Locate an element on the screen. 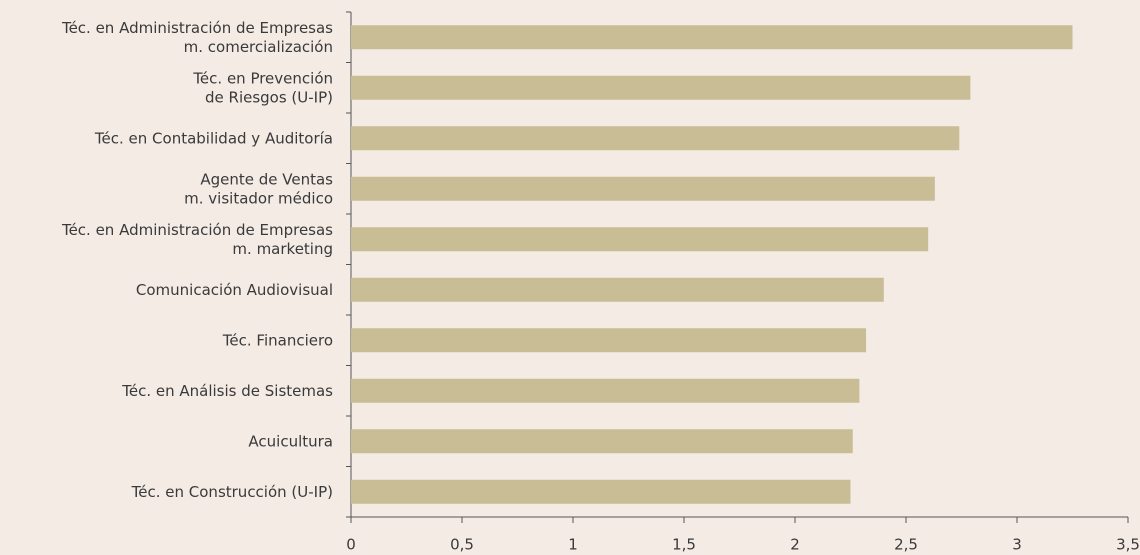 The height and width of the screenshot is (555, 1140). label-line: m. marketing is located at coordinates (282, 248).